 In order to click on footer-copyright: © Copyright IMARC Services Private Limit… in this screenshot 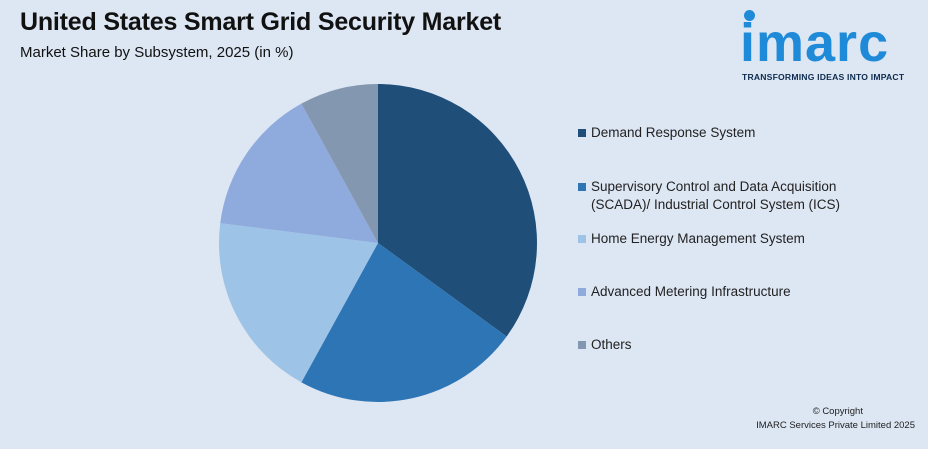, I will do `click(835, 419)`.